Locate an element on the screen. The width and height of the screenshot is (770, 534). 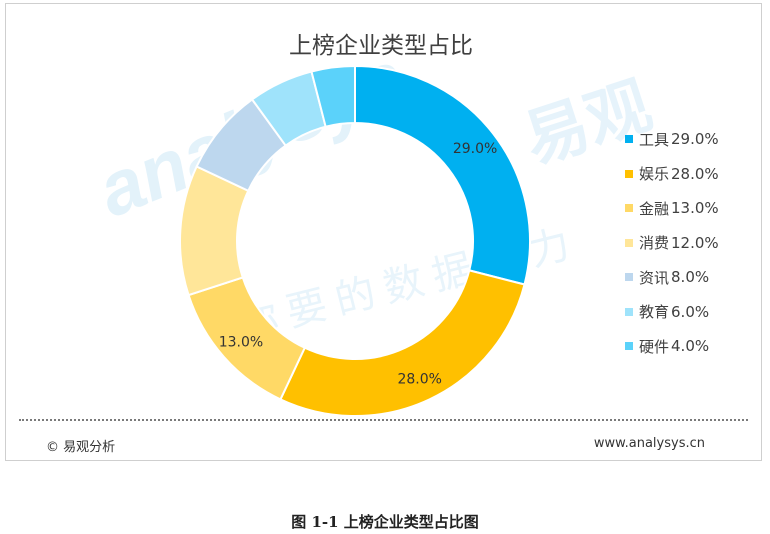
legend-item: 金融 13.0% is located at coordinates (672, 208).